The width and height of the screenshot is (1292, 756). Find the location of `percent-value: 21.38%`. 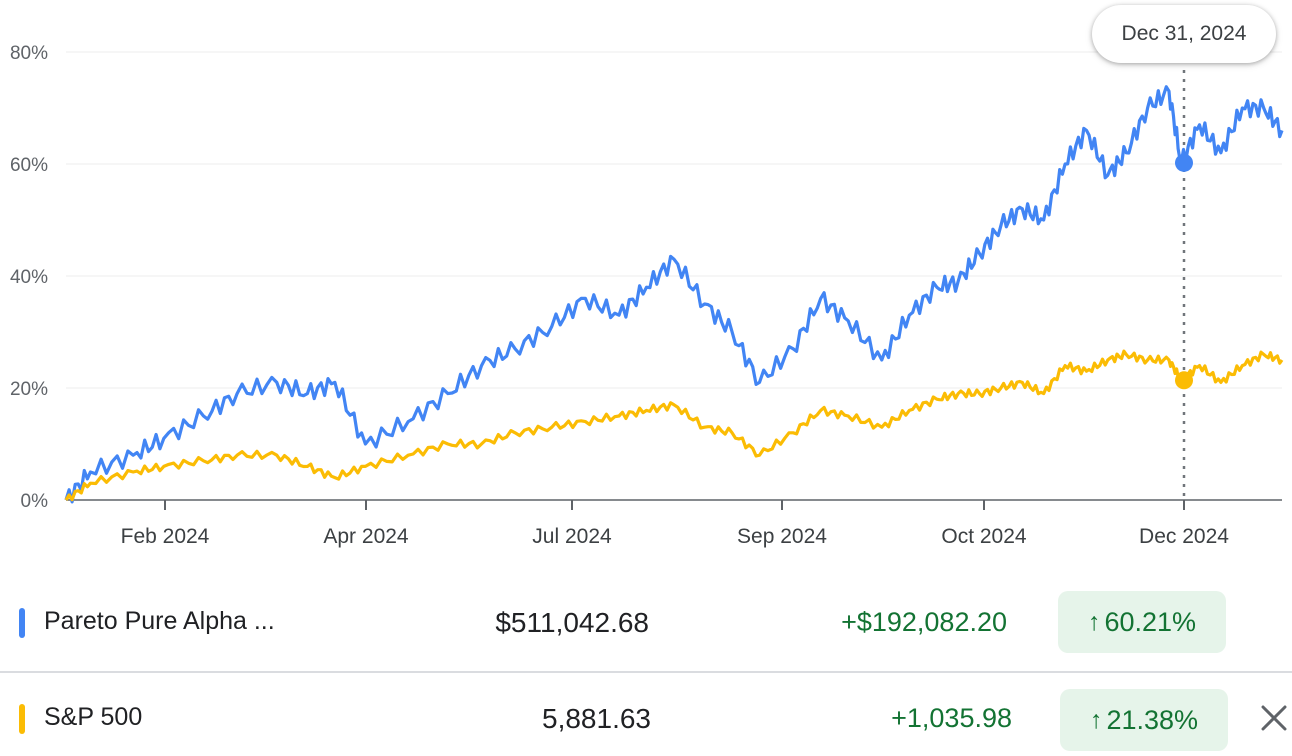

percent-value: 21.38% is located at coordinates (1152, 719).